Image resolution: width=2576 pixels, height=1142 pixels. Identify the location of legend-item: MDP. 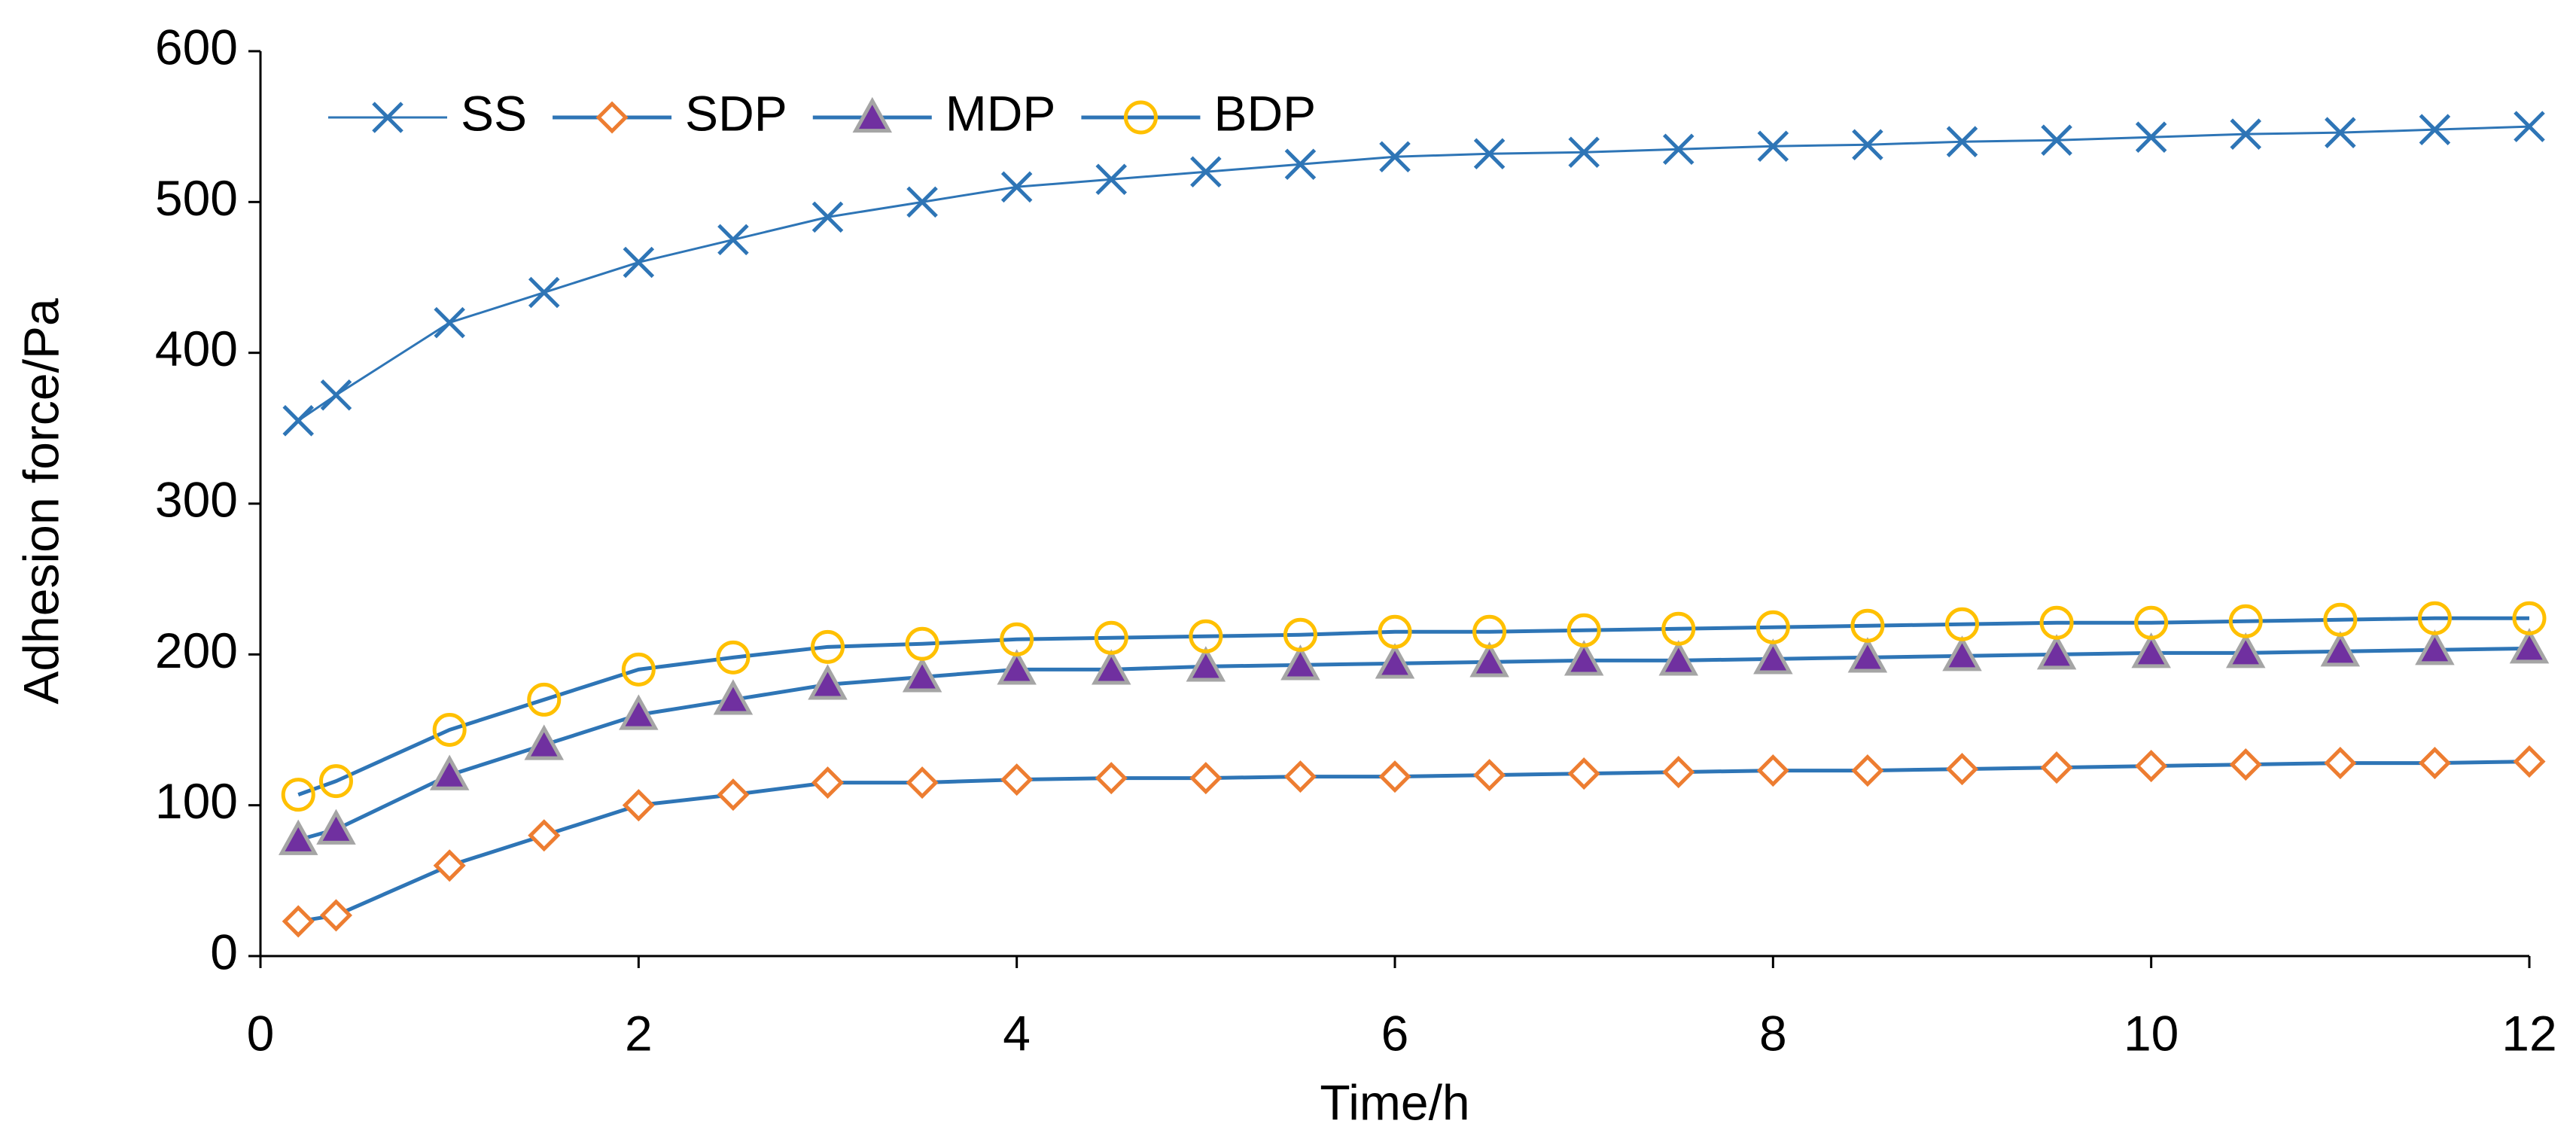
(933, 113).